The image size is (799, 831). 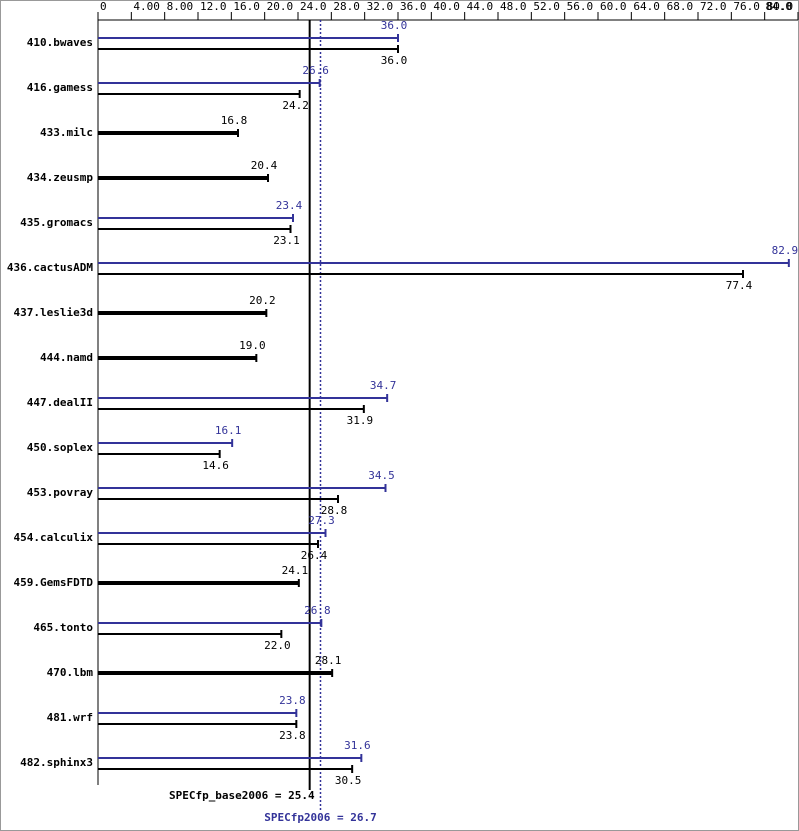 What do you see at coordinates (56, 222) in the screenshot?
I see `benchmark-label: 435.gromacs` at bounding box center [56, 222].